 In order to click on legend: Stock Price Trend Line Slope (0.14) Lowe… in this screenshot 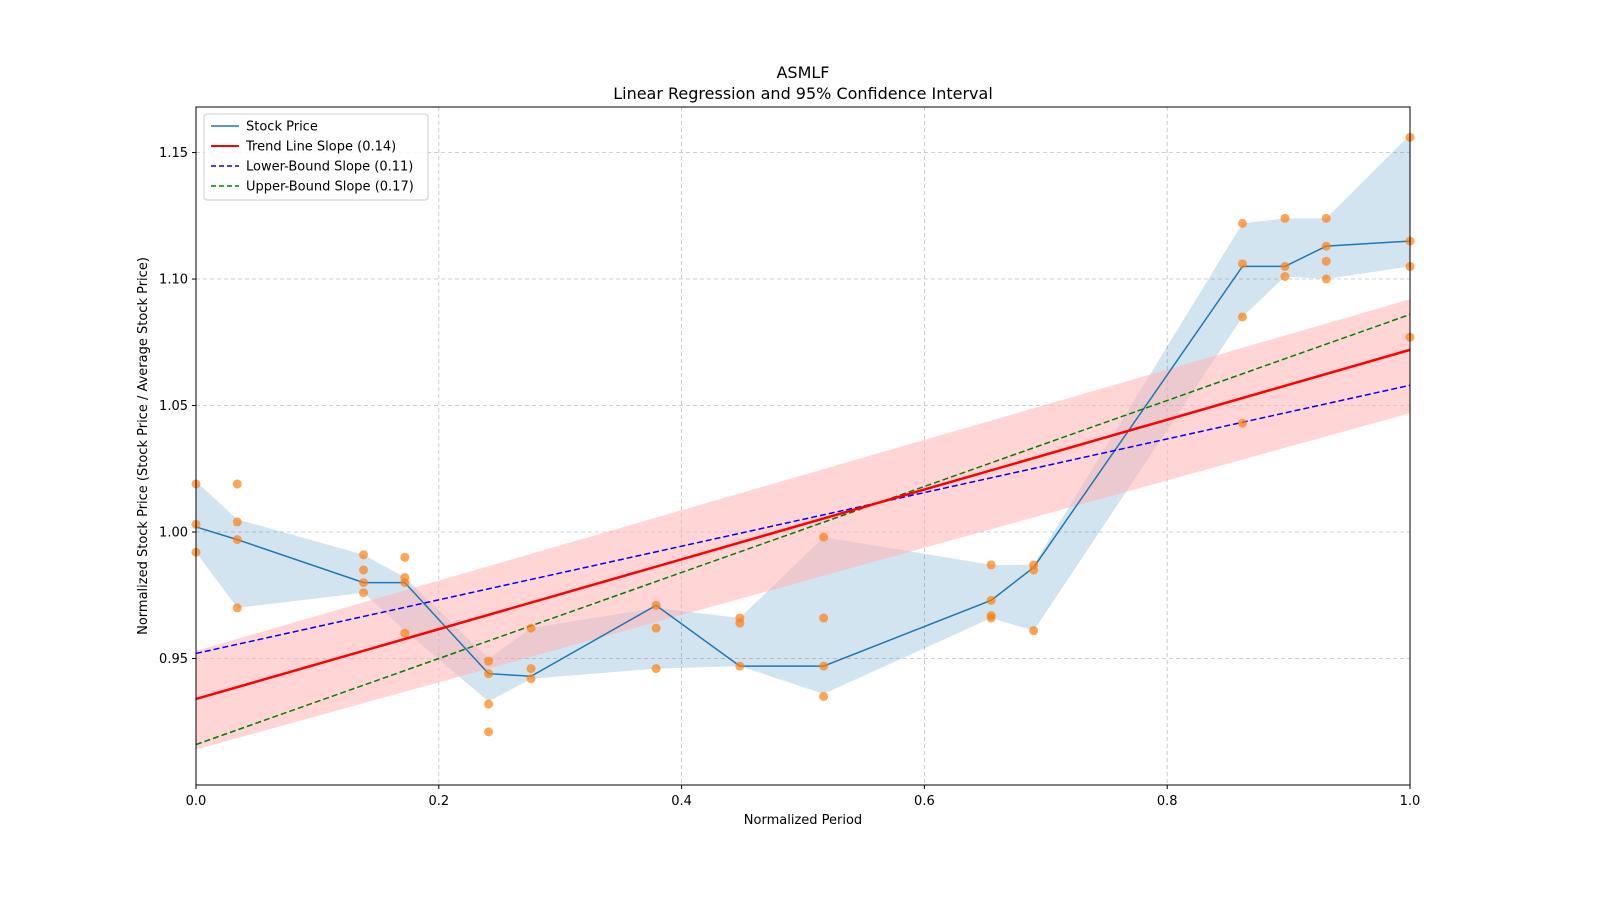, I will do `click(316, 157)`.